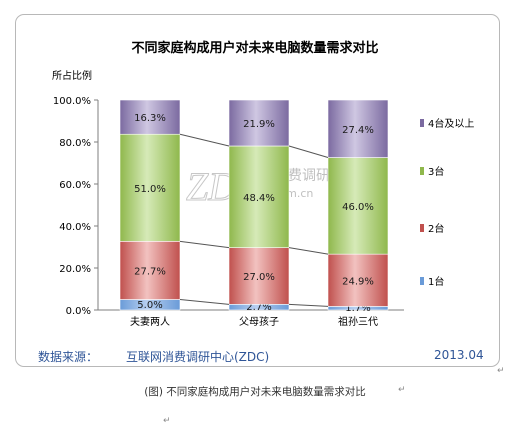 This screenshot has height=428, width=510. I want to click on source-value: 互联网消费调研中心(ZDC), so click(198, 357).